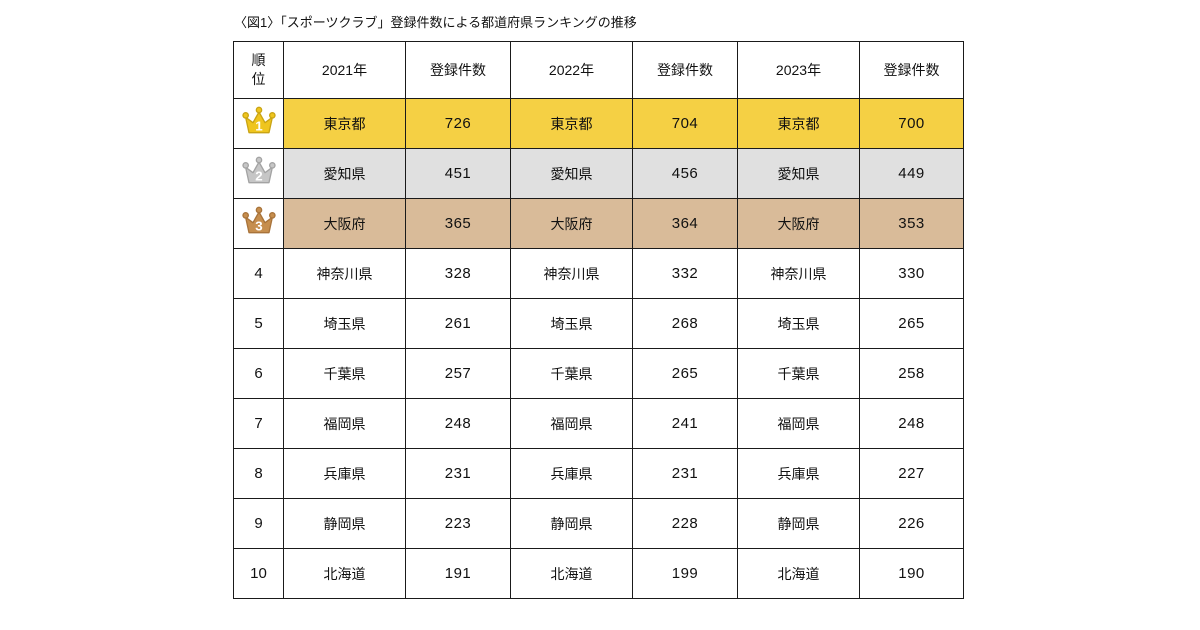 Image resolution: width=1200 pixels, height=630 pixels. I want to click on rank-number: 2, so click(258, 175).